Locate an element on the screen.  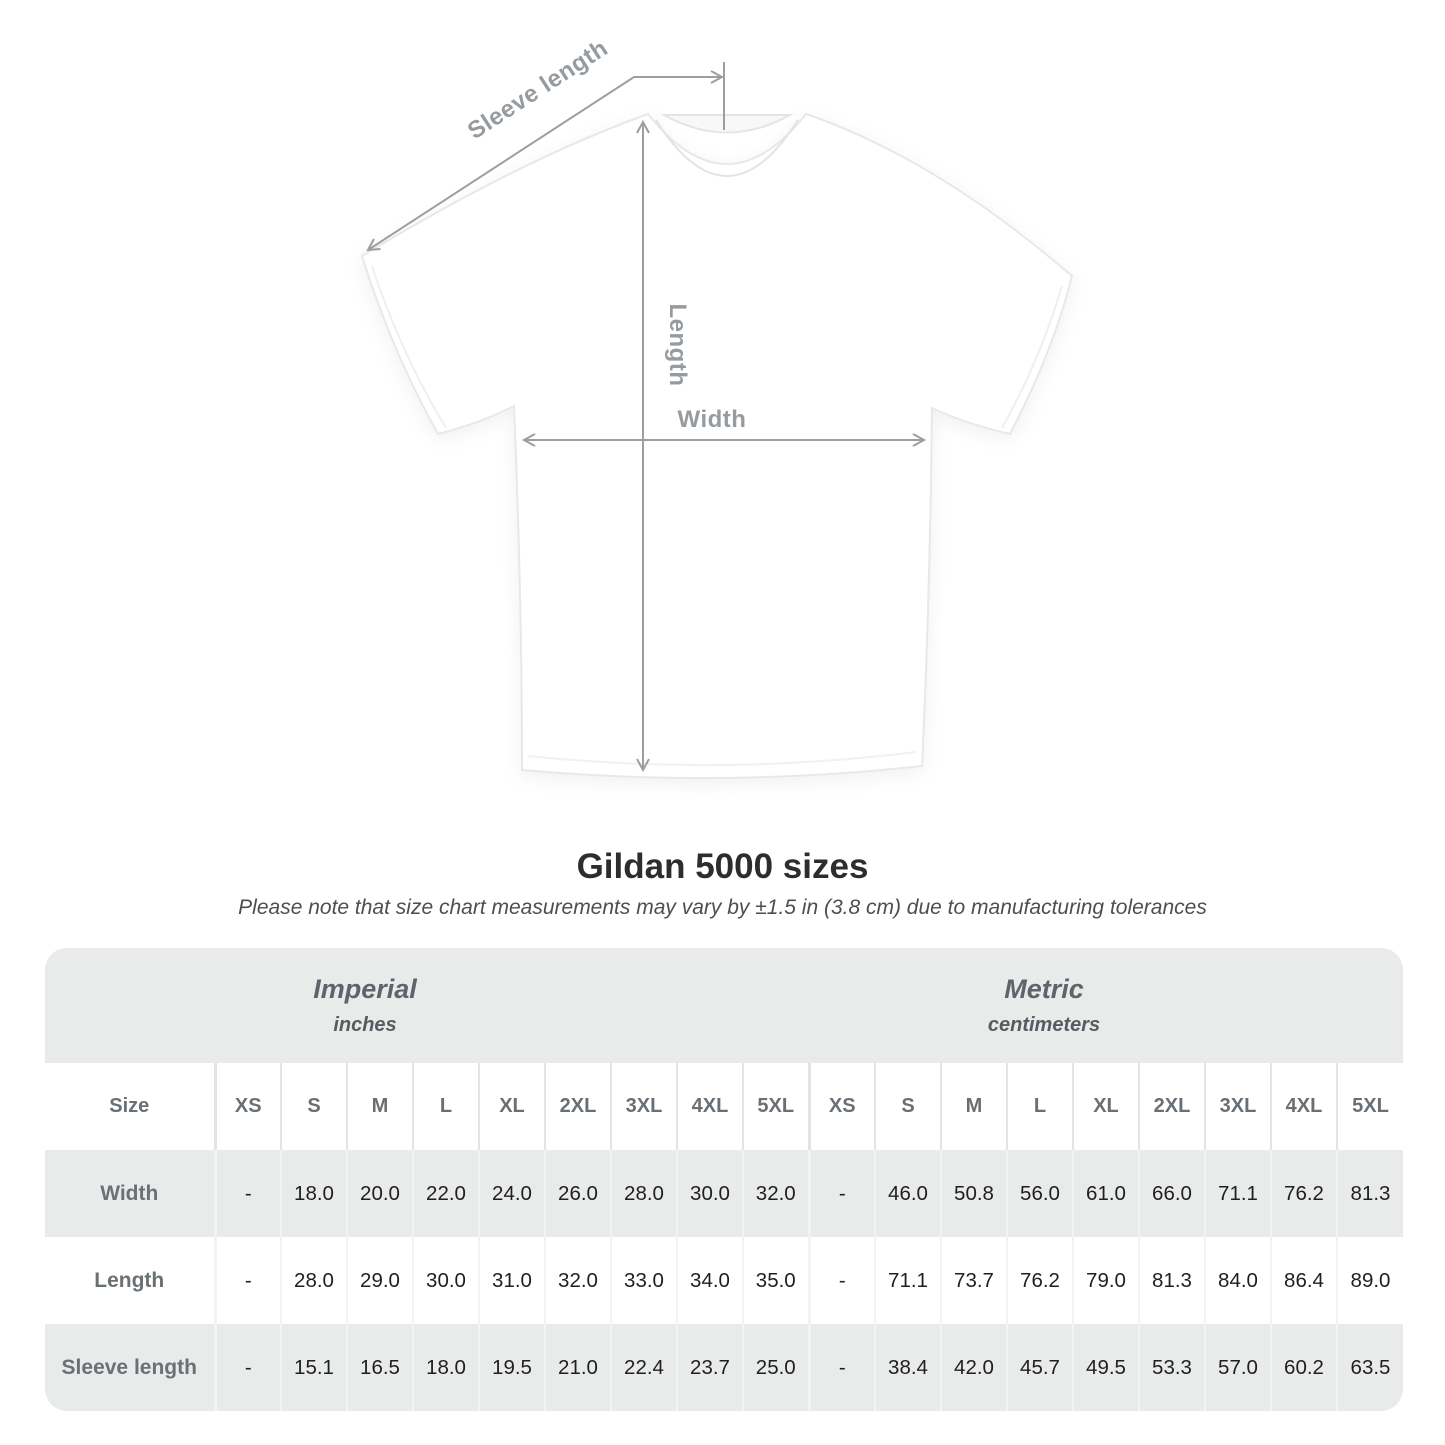
length-metric-xl: 79.0 is located at coordinates (1105, 1280).